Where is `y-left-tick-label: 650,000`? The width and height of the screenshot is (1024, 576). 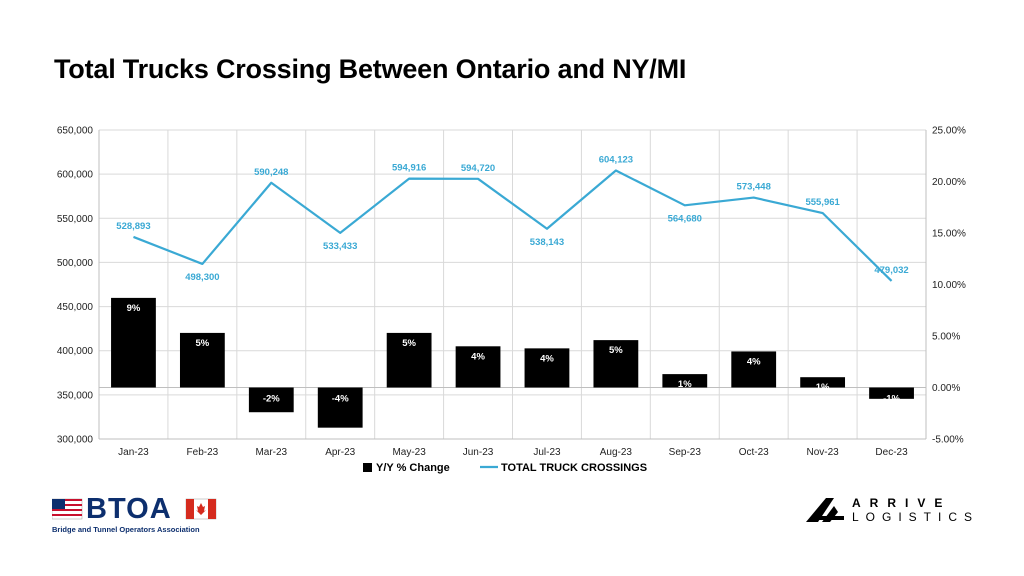
y-left-tick-label: 650,000 is located at coordinates (75, 131).